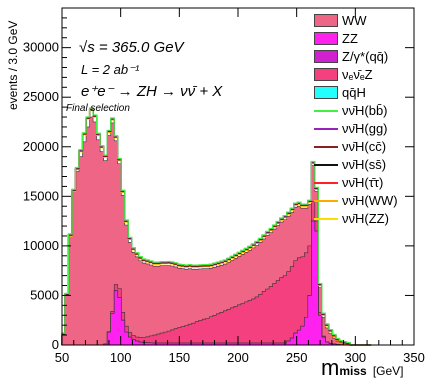 The image size is (431, 381). Describe the element at coordinates (55, 344) in the screenshot. I see `y-tick-label: 0` at that location.